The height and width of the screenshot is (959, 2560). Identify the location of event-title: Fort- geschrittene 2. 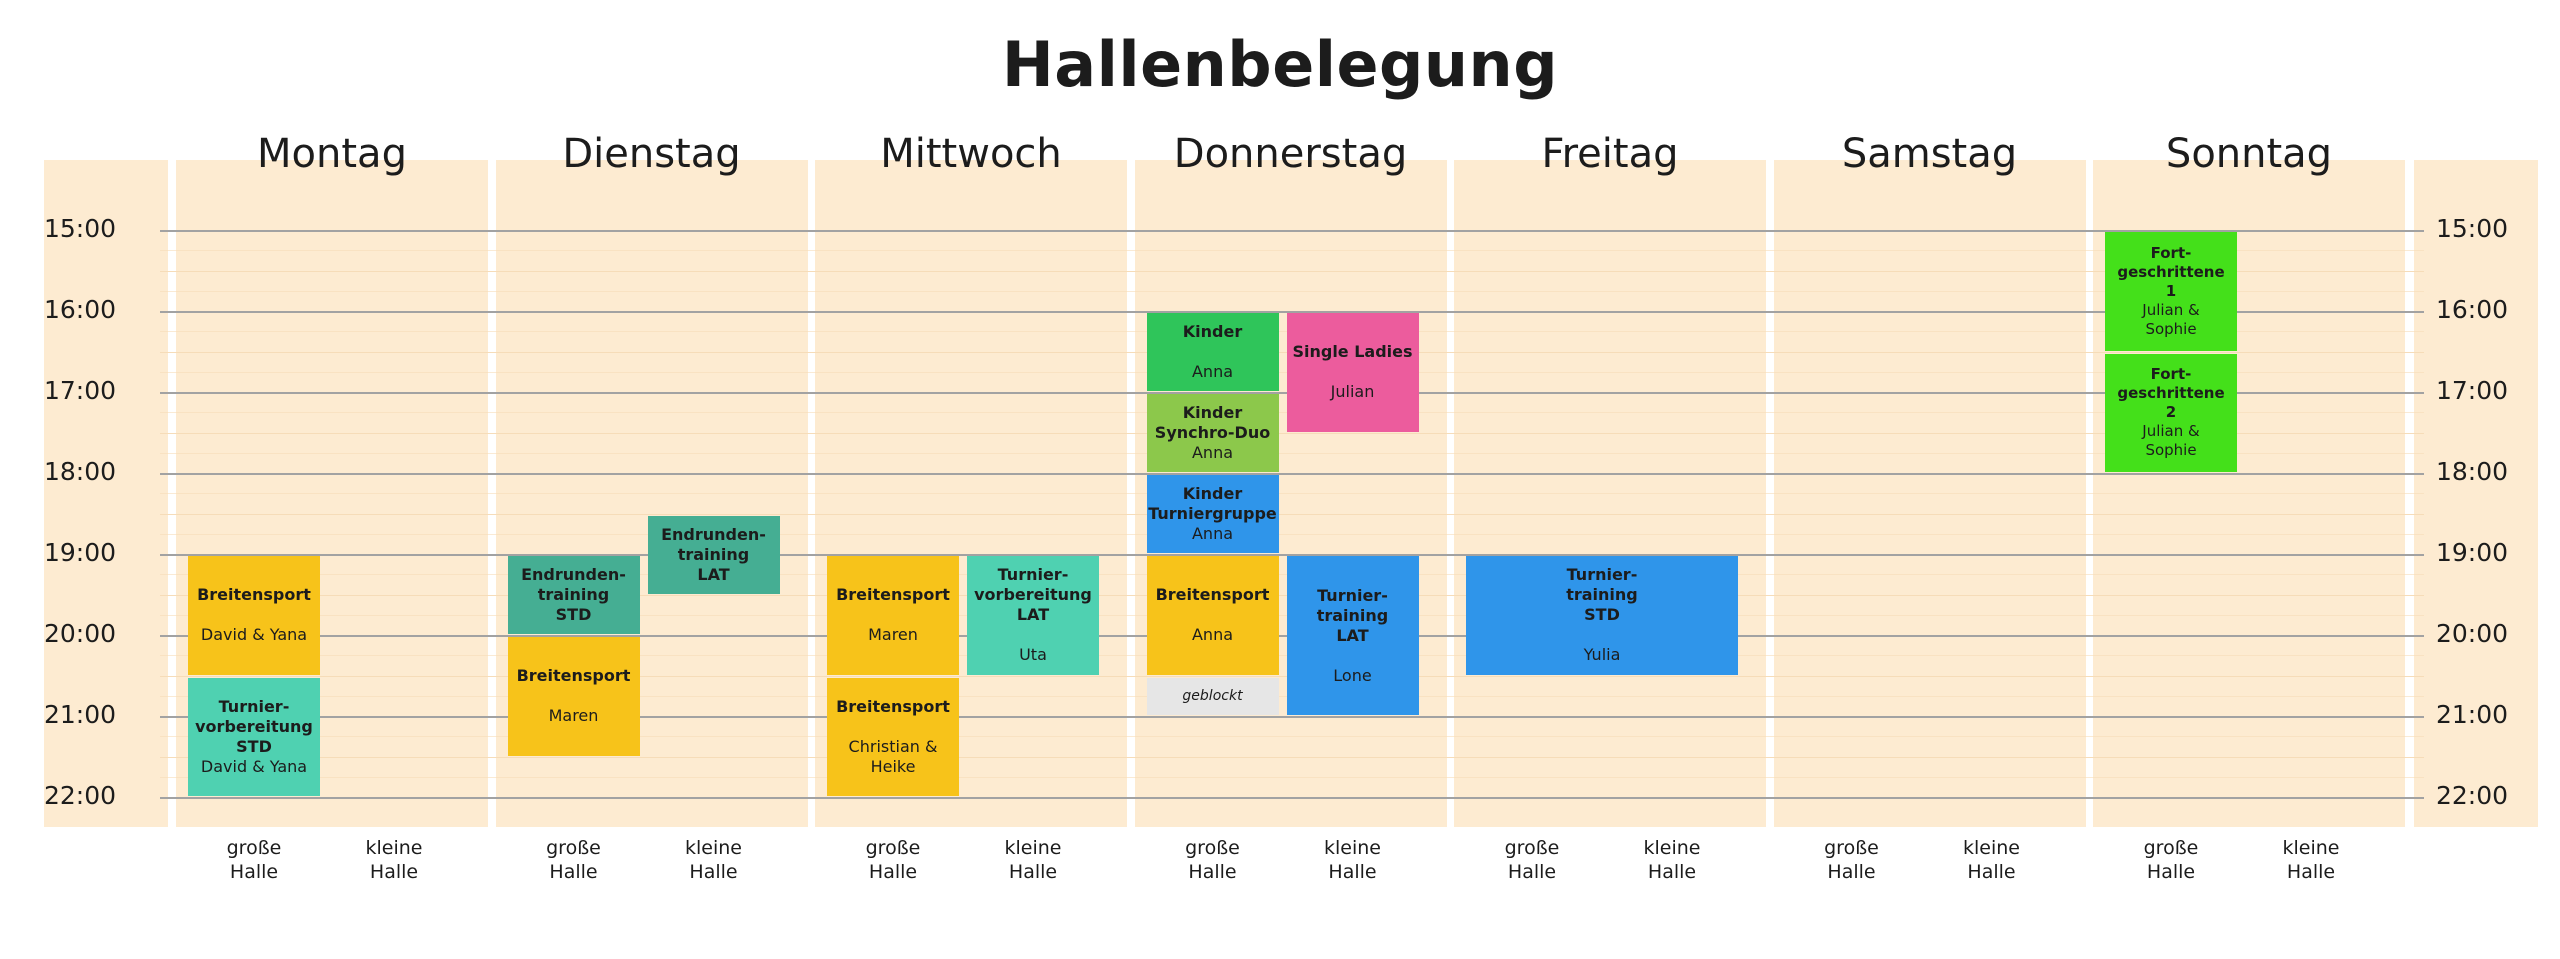
(2171, 393).